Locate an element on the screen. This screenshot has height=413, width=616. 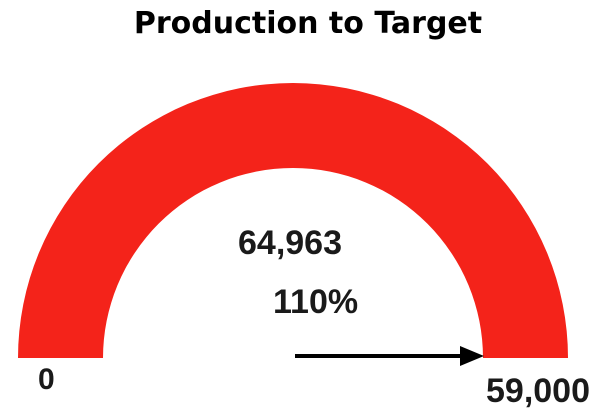
target-arrow is located at coordinates (389, 356).